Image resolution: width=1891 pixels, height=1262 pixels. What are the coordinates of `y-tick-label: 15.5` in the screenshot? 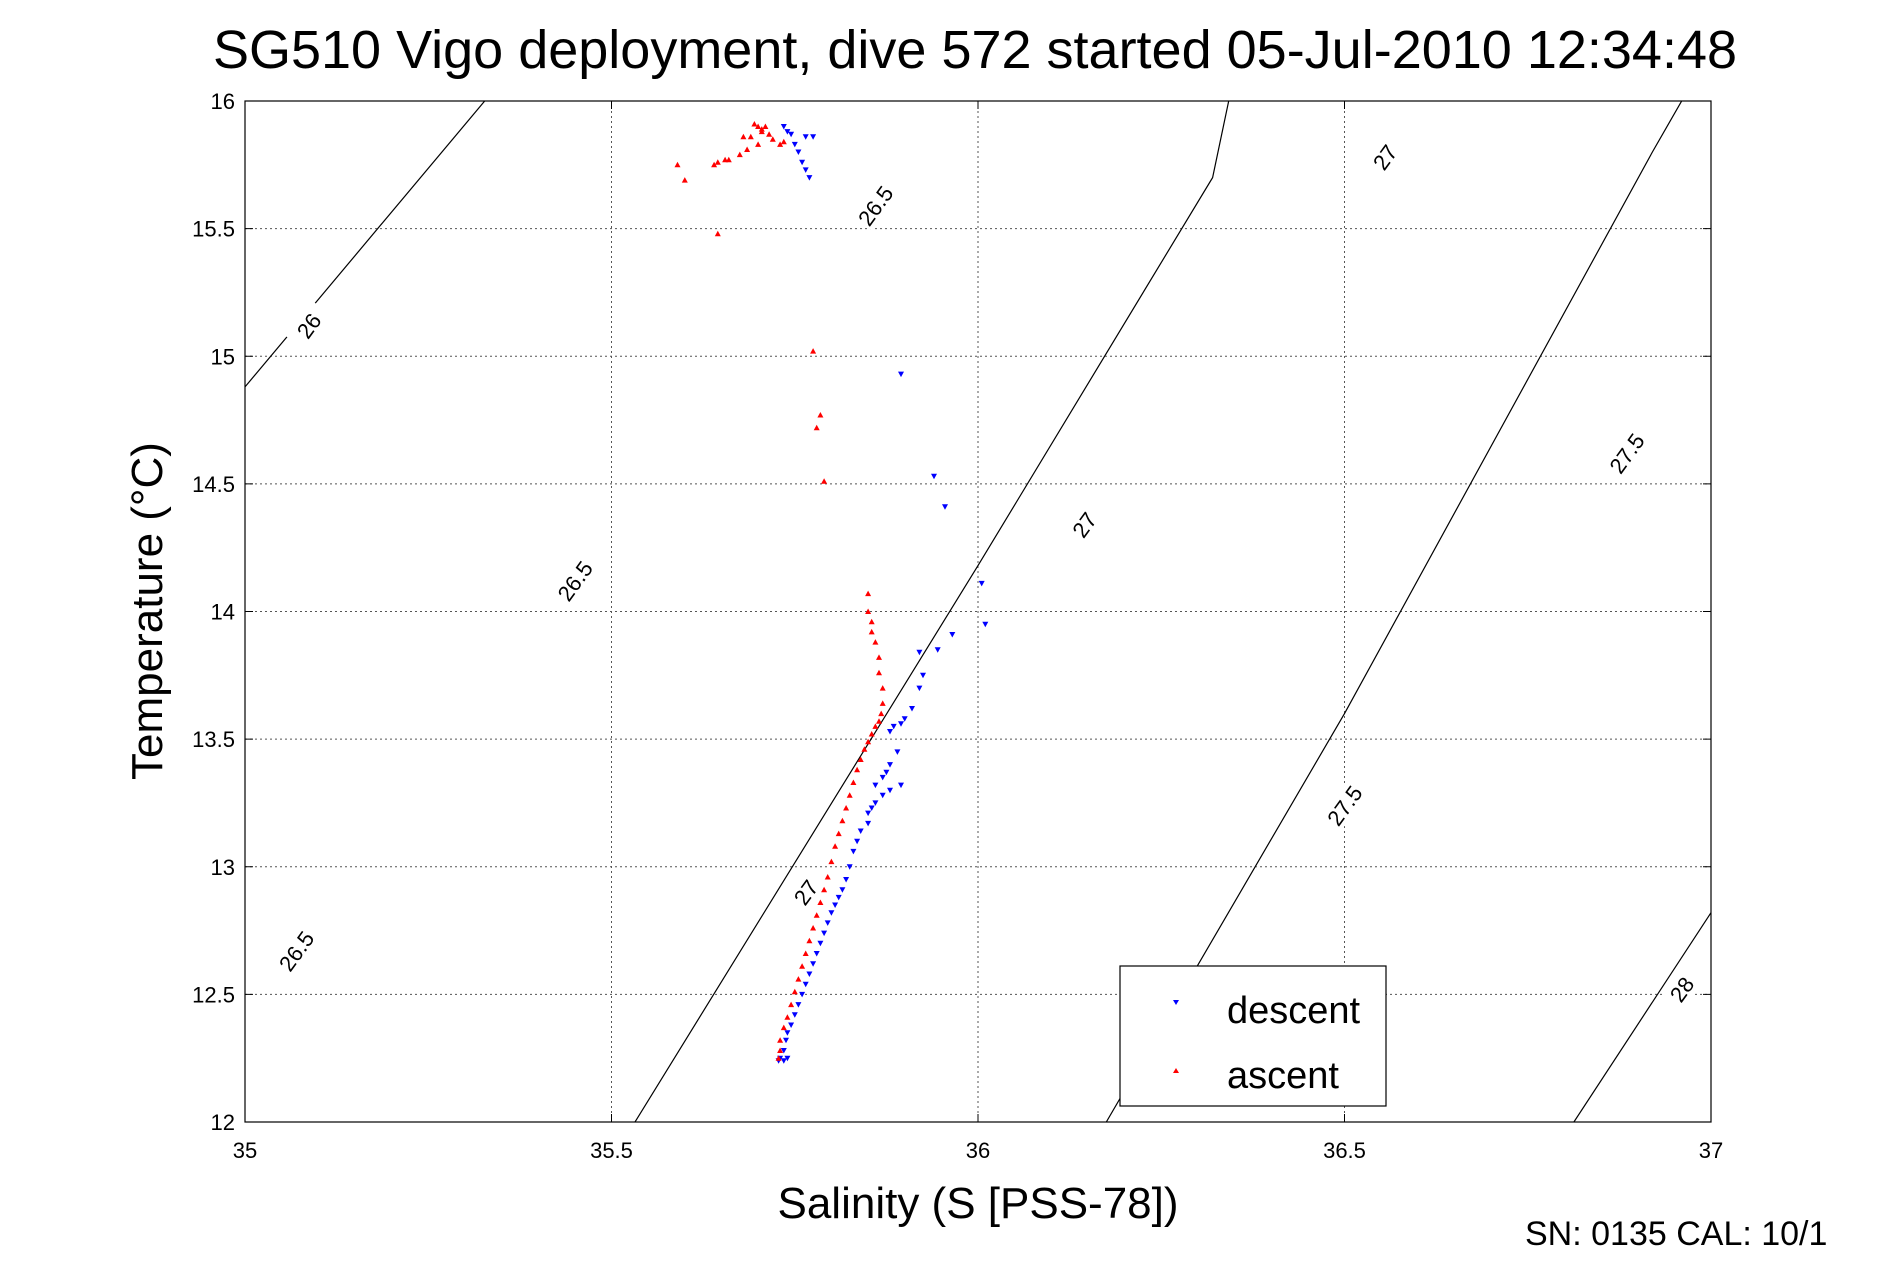 It's located at (213, 229).